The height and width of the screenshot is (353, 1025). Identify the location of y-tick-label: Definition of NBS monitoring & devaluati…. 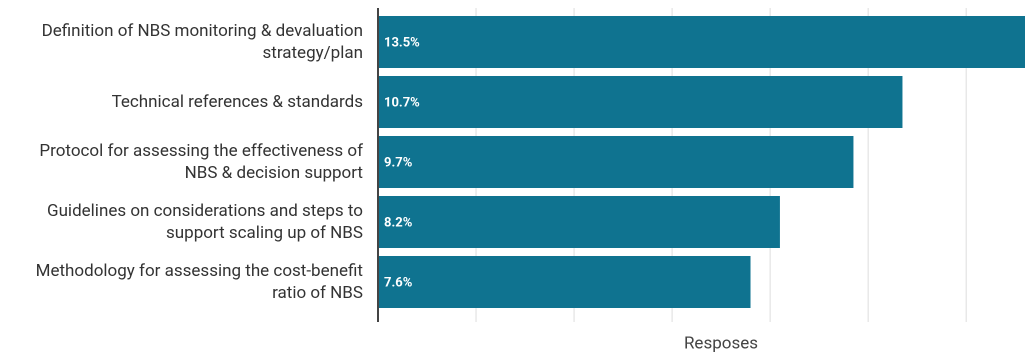
(202, 42).